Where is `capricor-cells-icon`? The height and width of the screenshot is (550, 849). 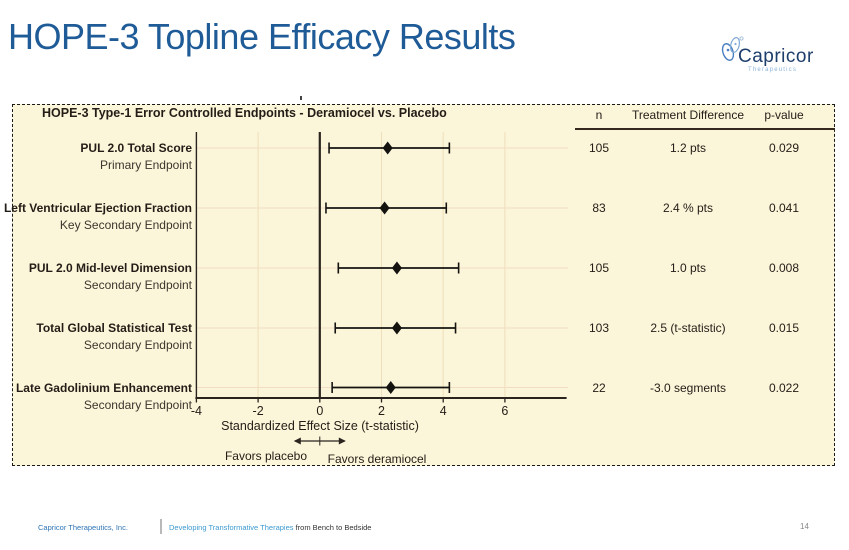 capricor-cells-icon is located at coordinates (732, 48).